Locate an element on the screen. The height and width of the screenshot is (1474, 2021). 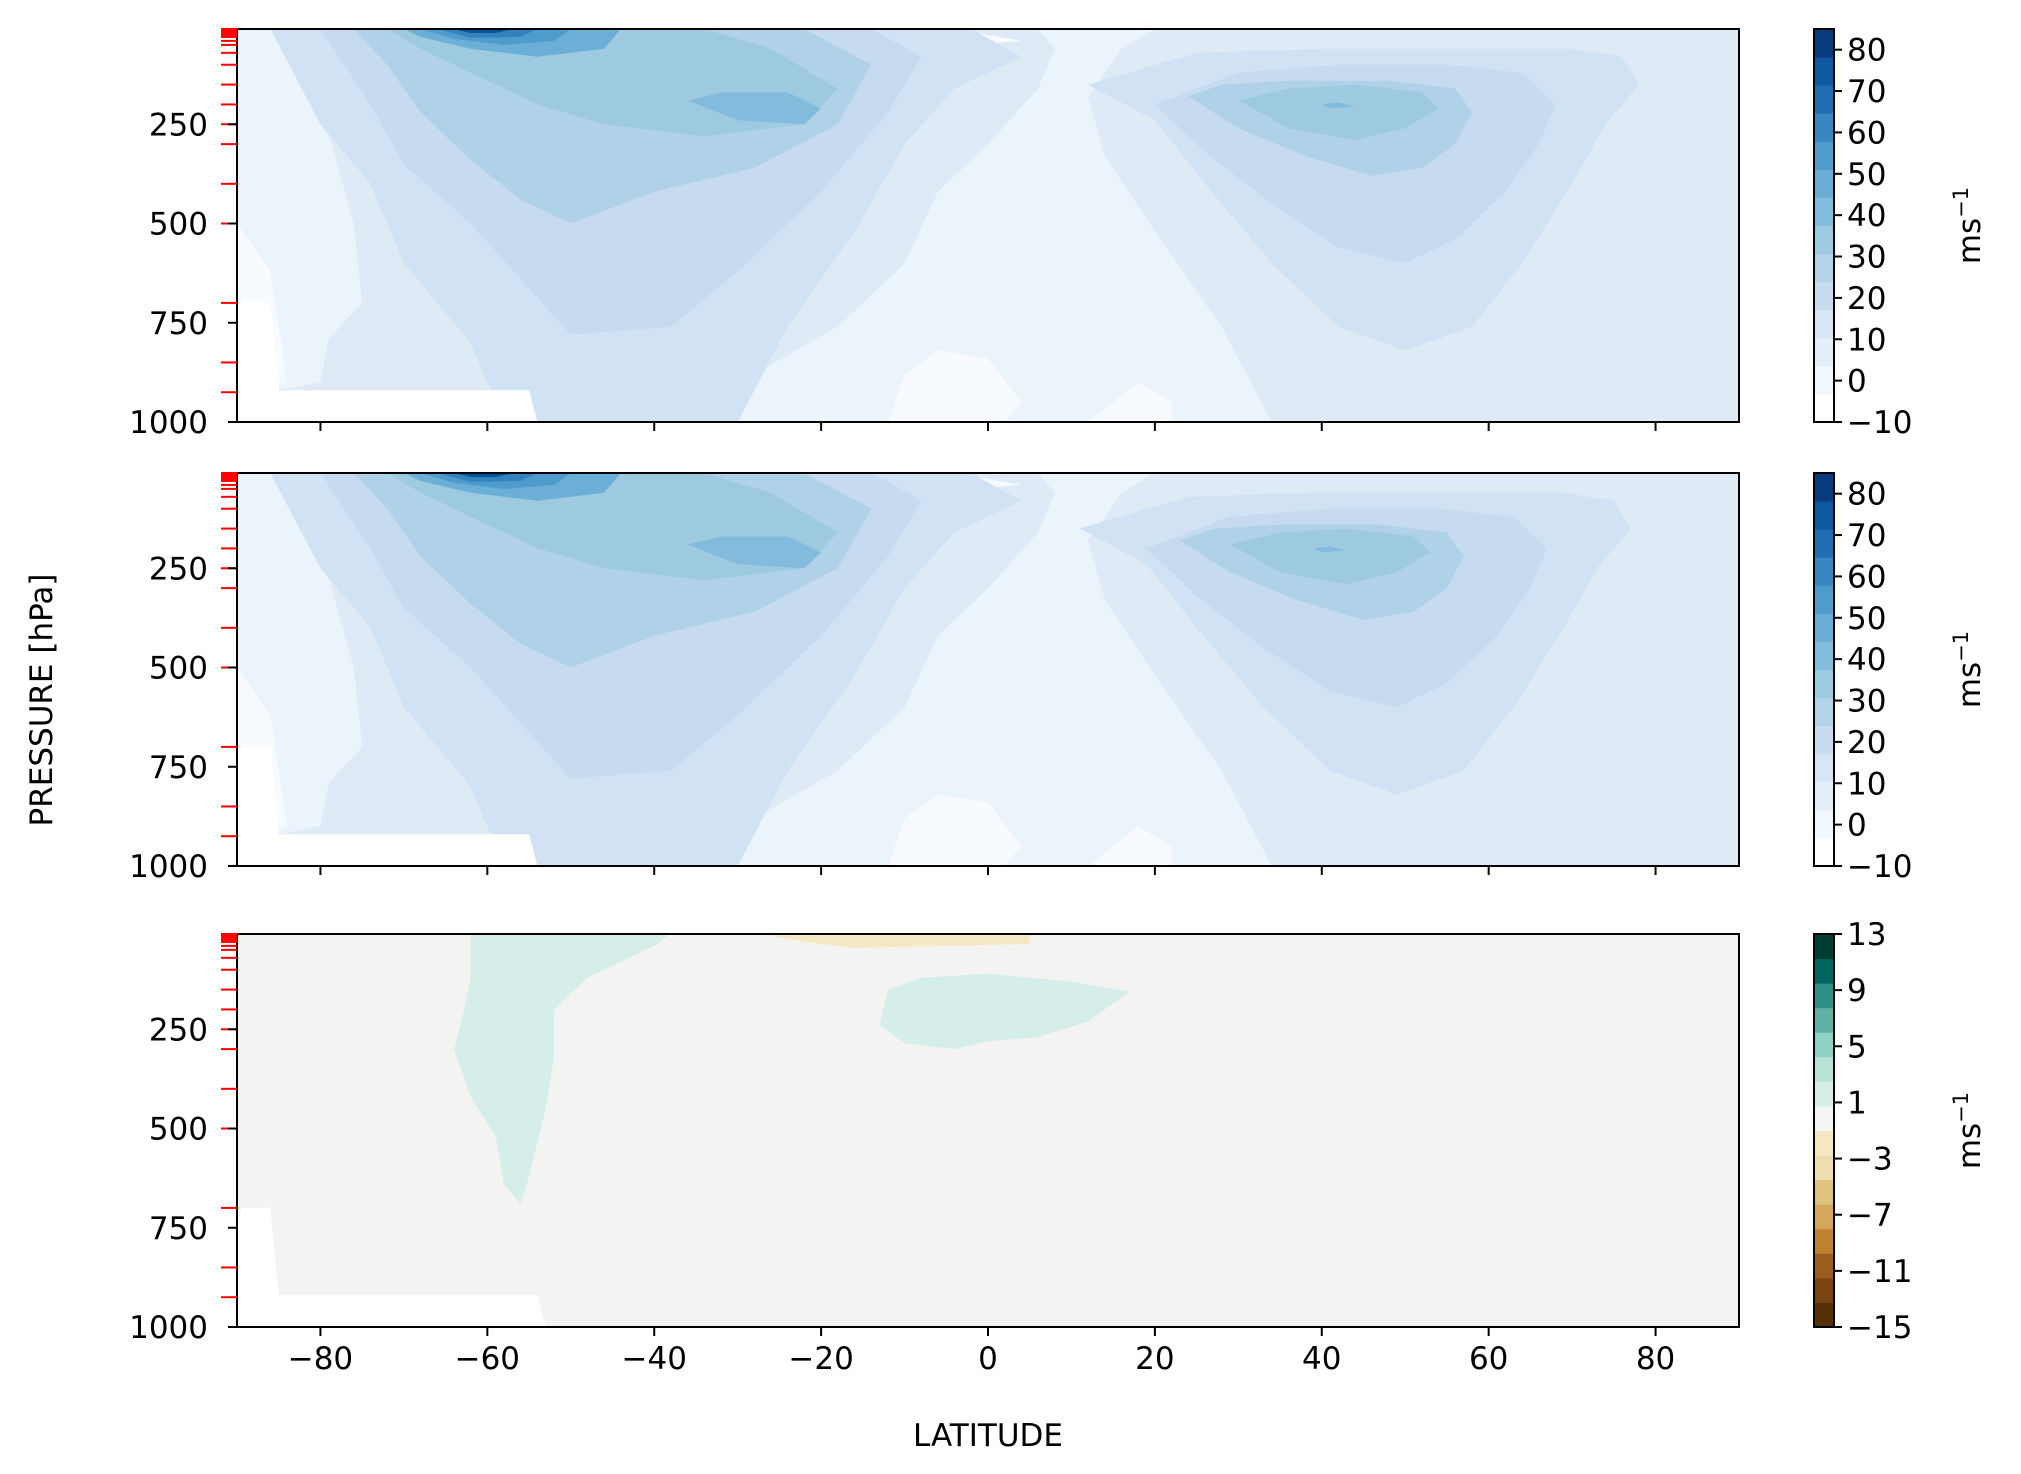
level-ticks-bottom is located at coordinates (229, 1116).